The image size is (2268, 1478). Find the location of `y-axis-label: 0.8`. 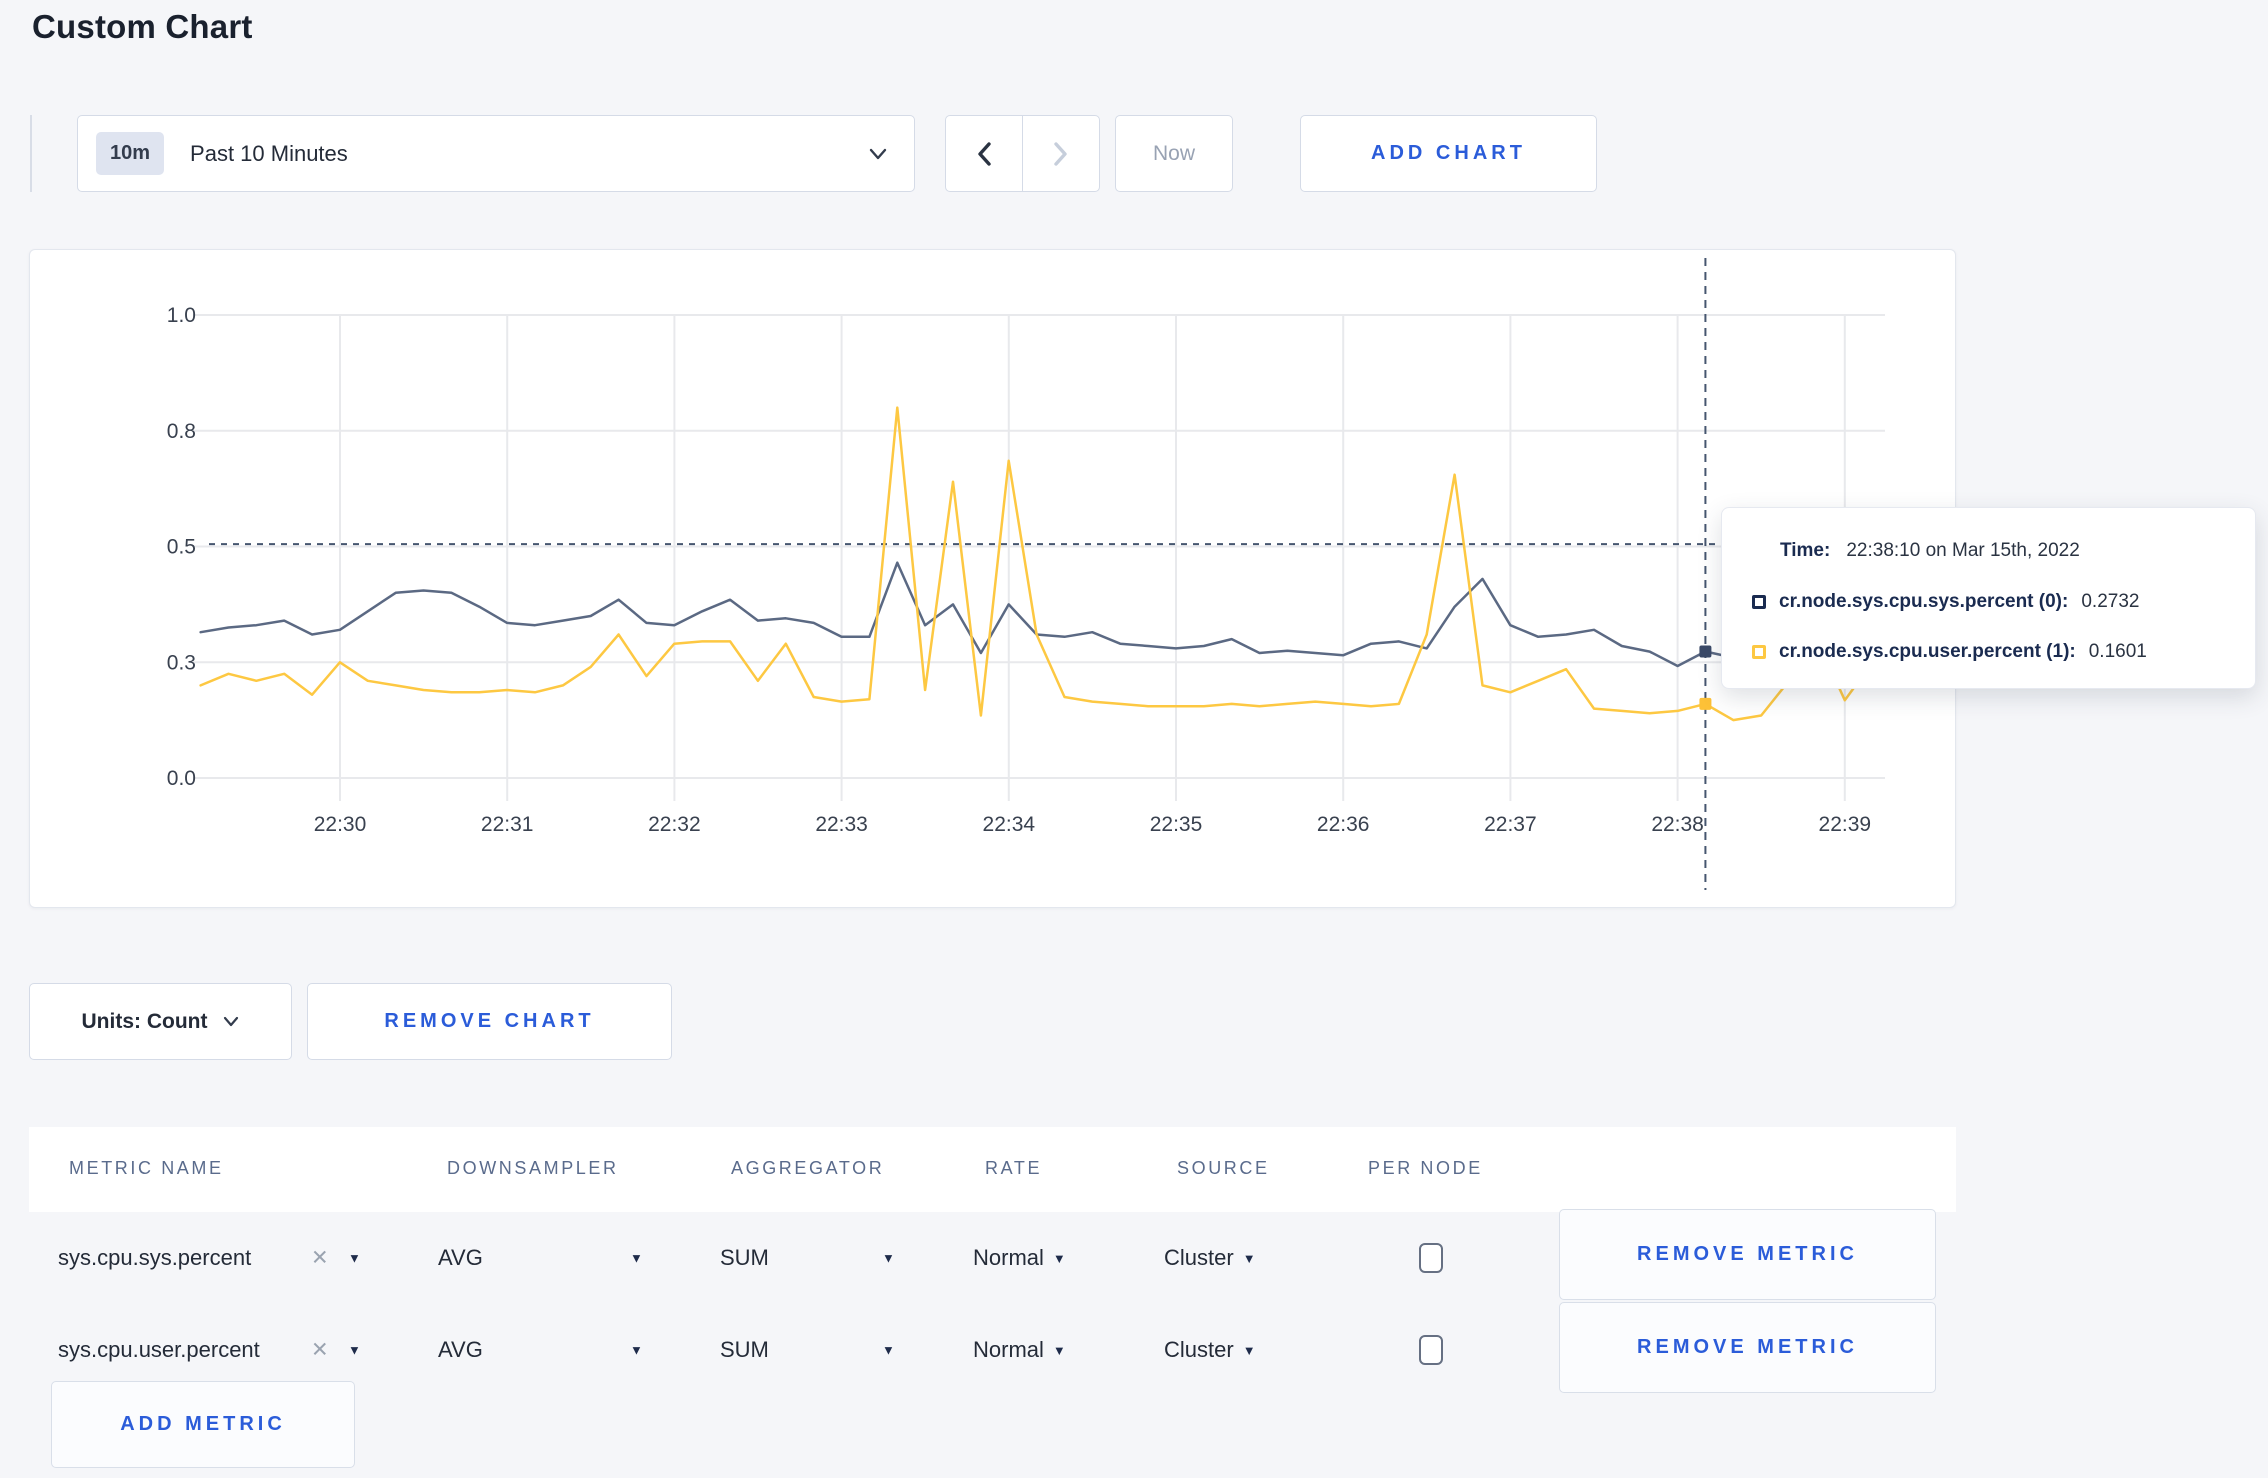

y-axis-label: 0.8 is located at coordinates (181, 431).